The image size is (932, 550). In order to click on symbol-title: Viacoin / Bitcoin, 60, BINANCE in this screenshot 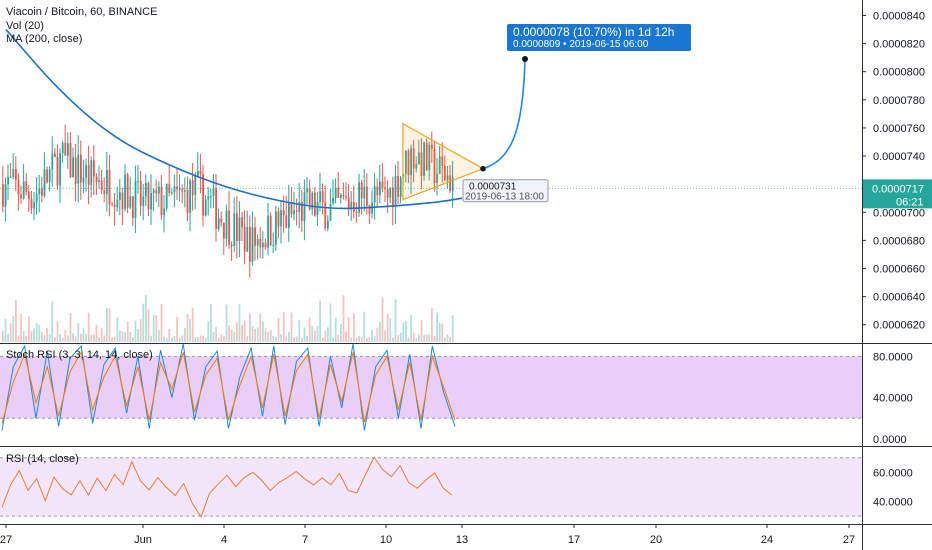, I will do `click(81, 12)`.